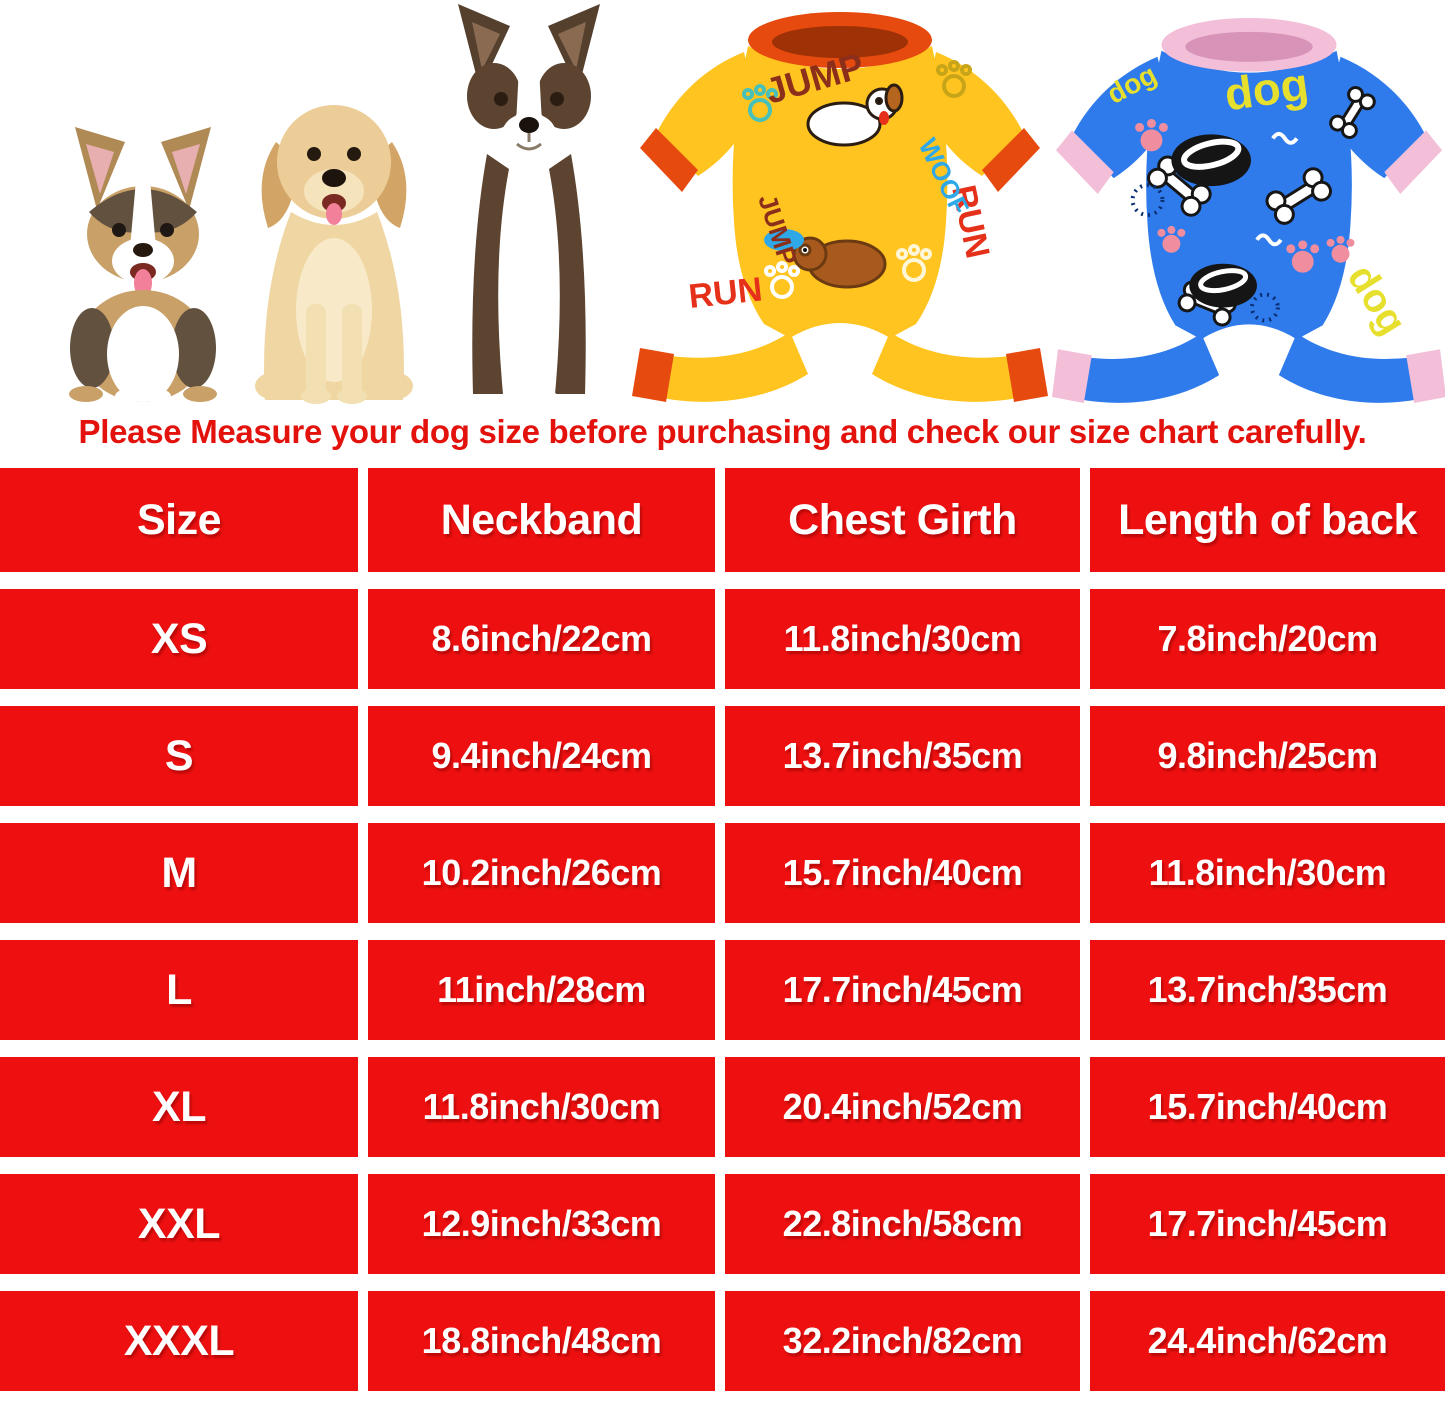 The width and height of the screenshot is (1445, 1406). I want to click on cell-xl-back: 15.7inch/40cm, so click(1267, 1107).